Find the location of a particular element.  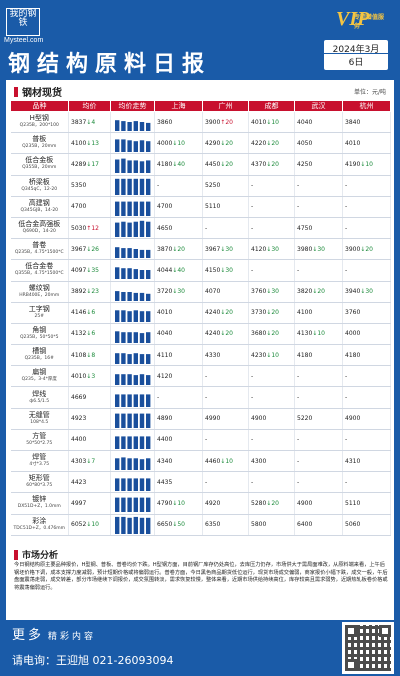

date-box: 2024年3月 6日 is located at coordinates (356, 55).